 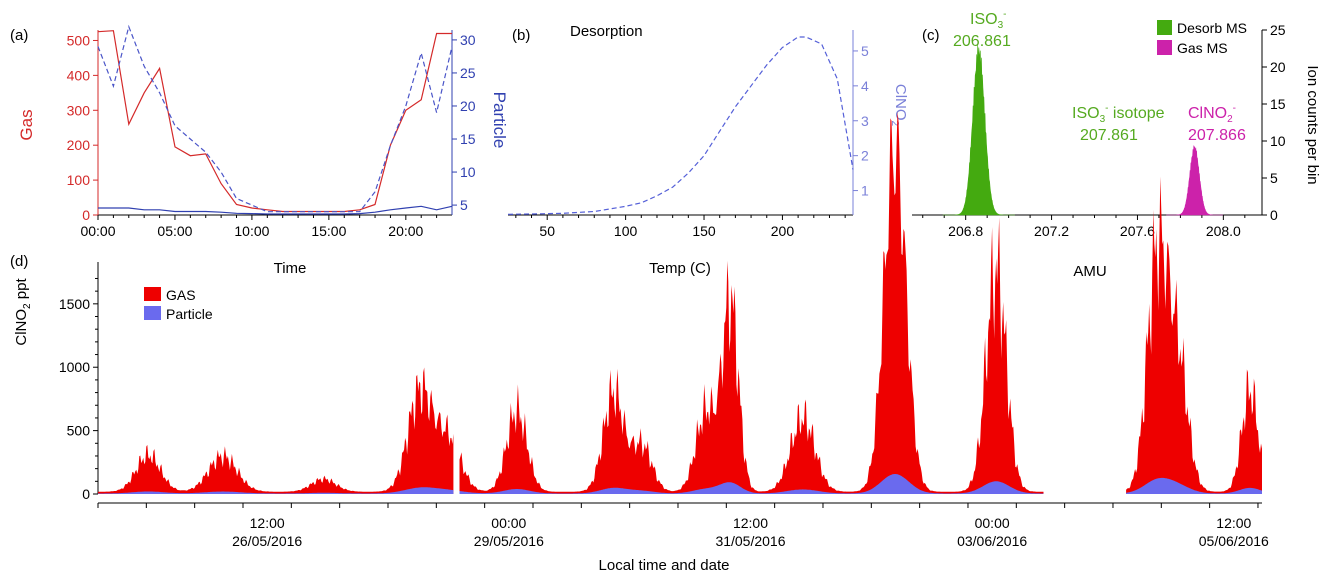 What do you see at coordinates (865, 121) in the screenshot?
I see `panel-b-right-tick-label: 3` at bounding box center [865, 121].